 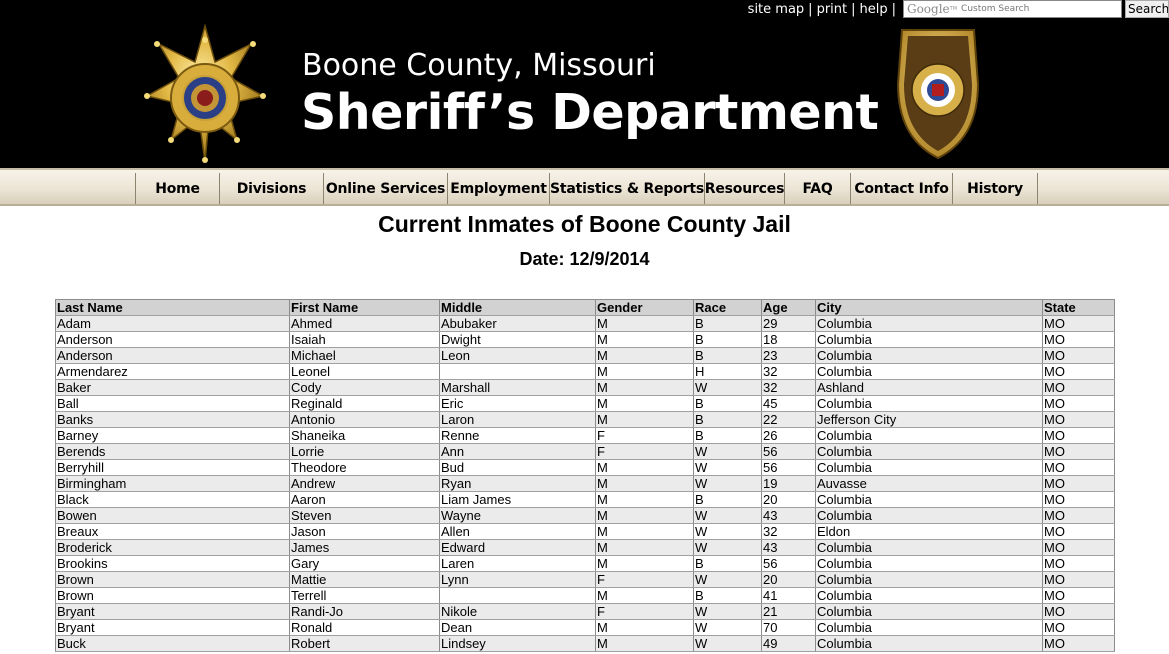 I want to click on cell-middle-name: Leon, so click(x=517, y=355).